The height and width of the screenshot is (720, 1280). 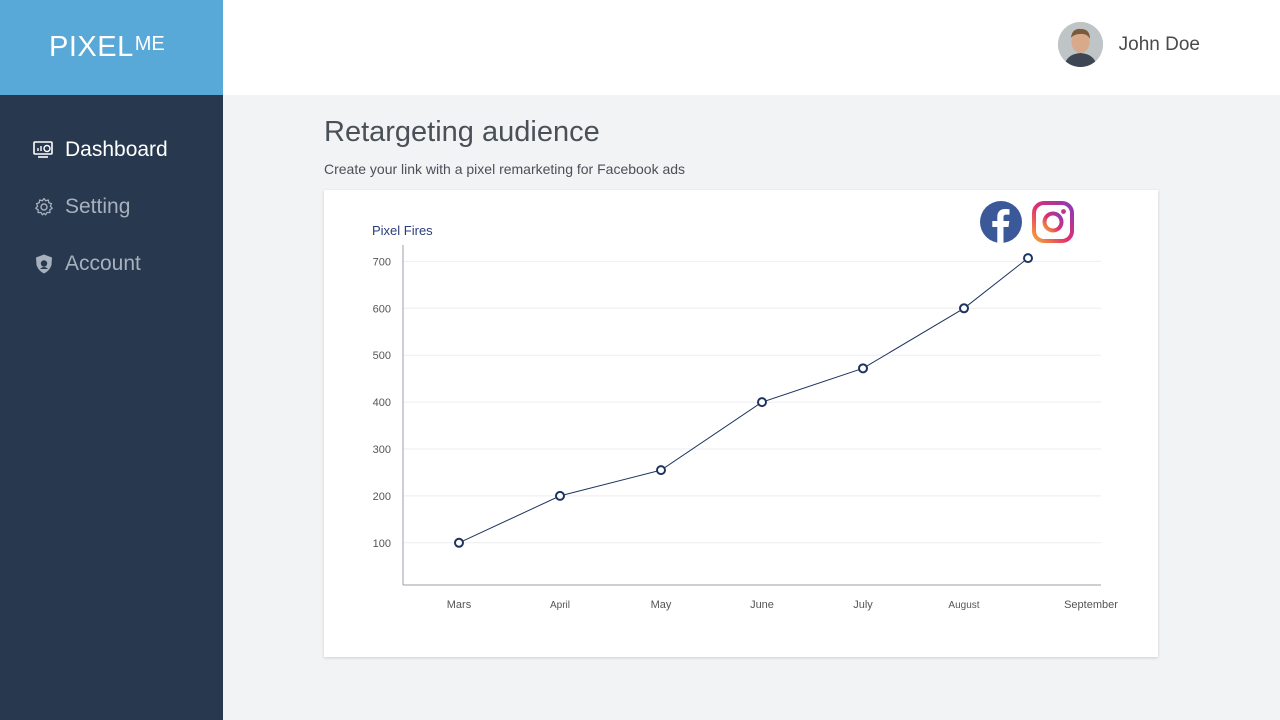 What do you see at coordinates (863, 605) in the screenshot?
I see `x-tick-label: July` at bounding box center [863, 605].